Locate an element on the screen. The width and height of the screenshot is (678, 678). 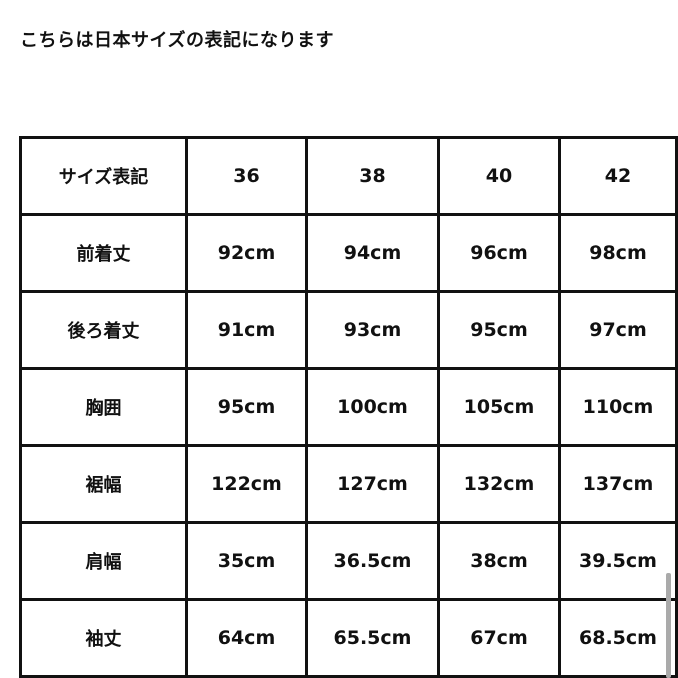
table-cell: 36.5cm is located at coordinates (372, 561).